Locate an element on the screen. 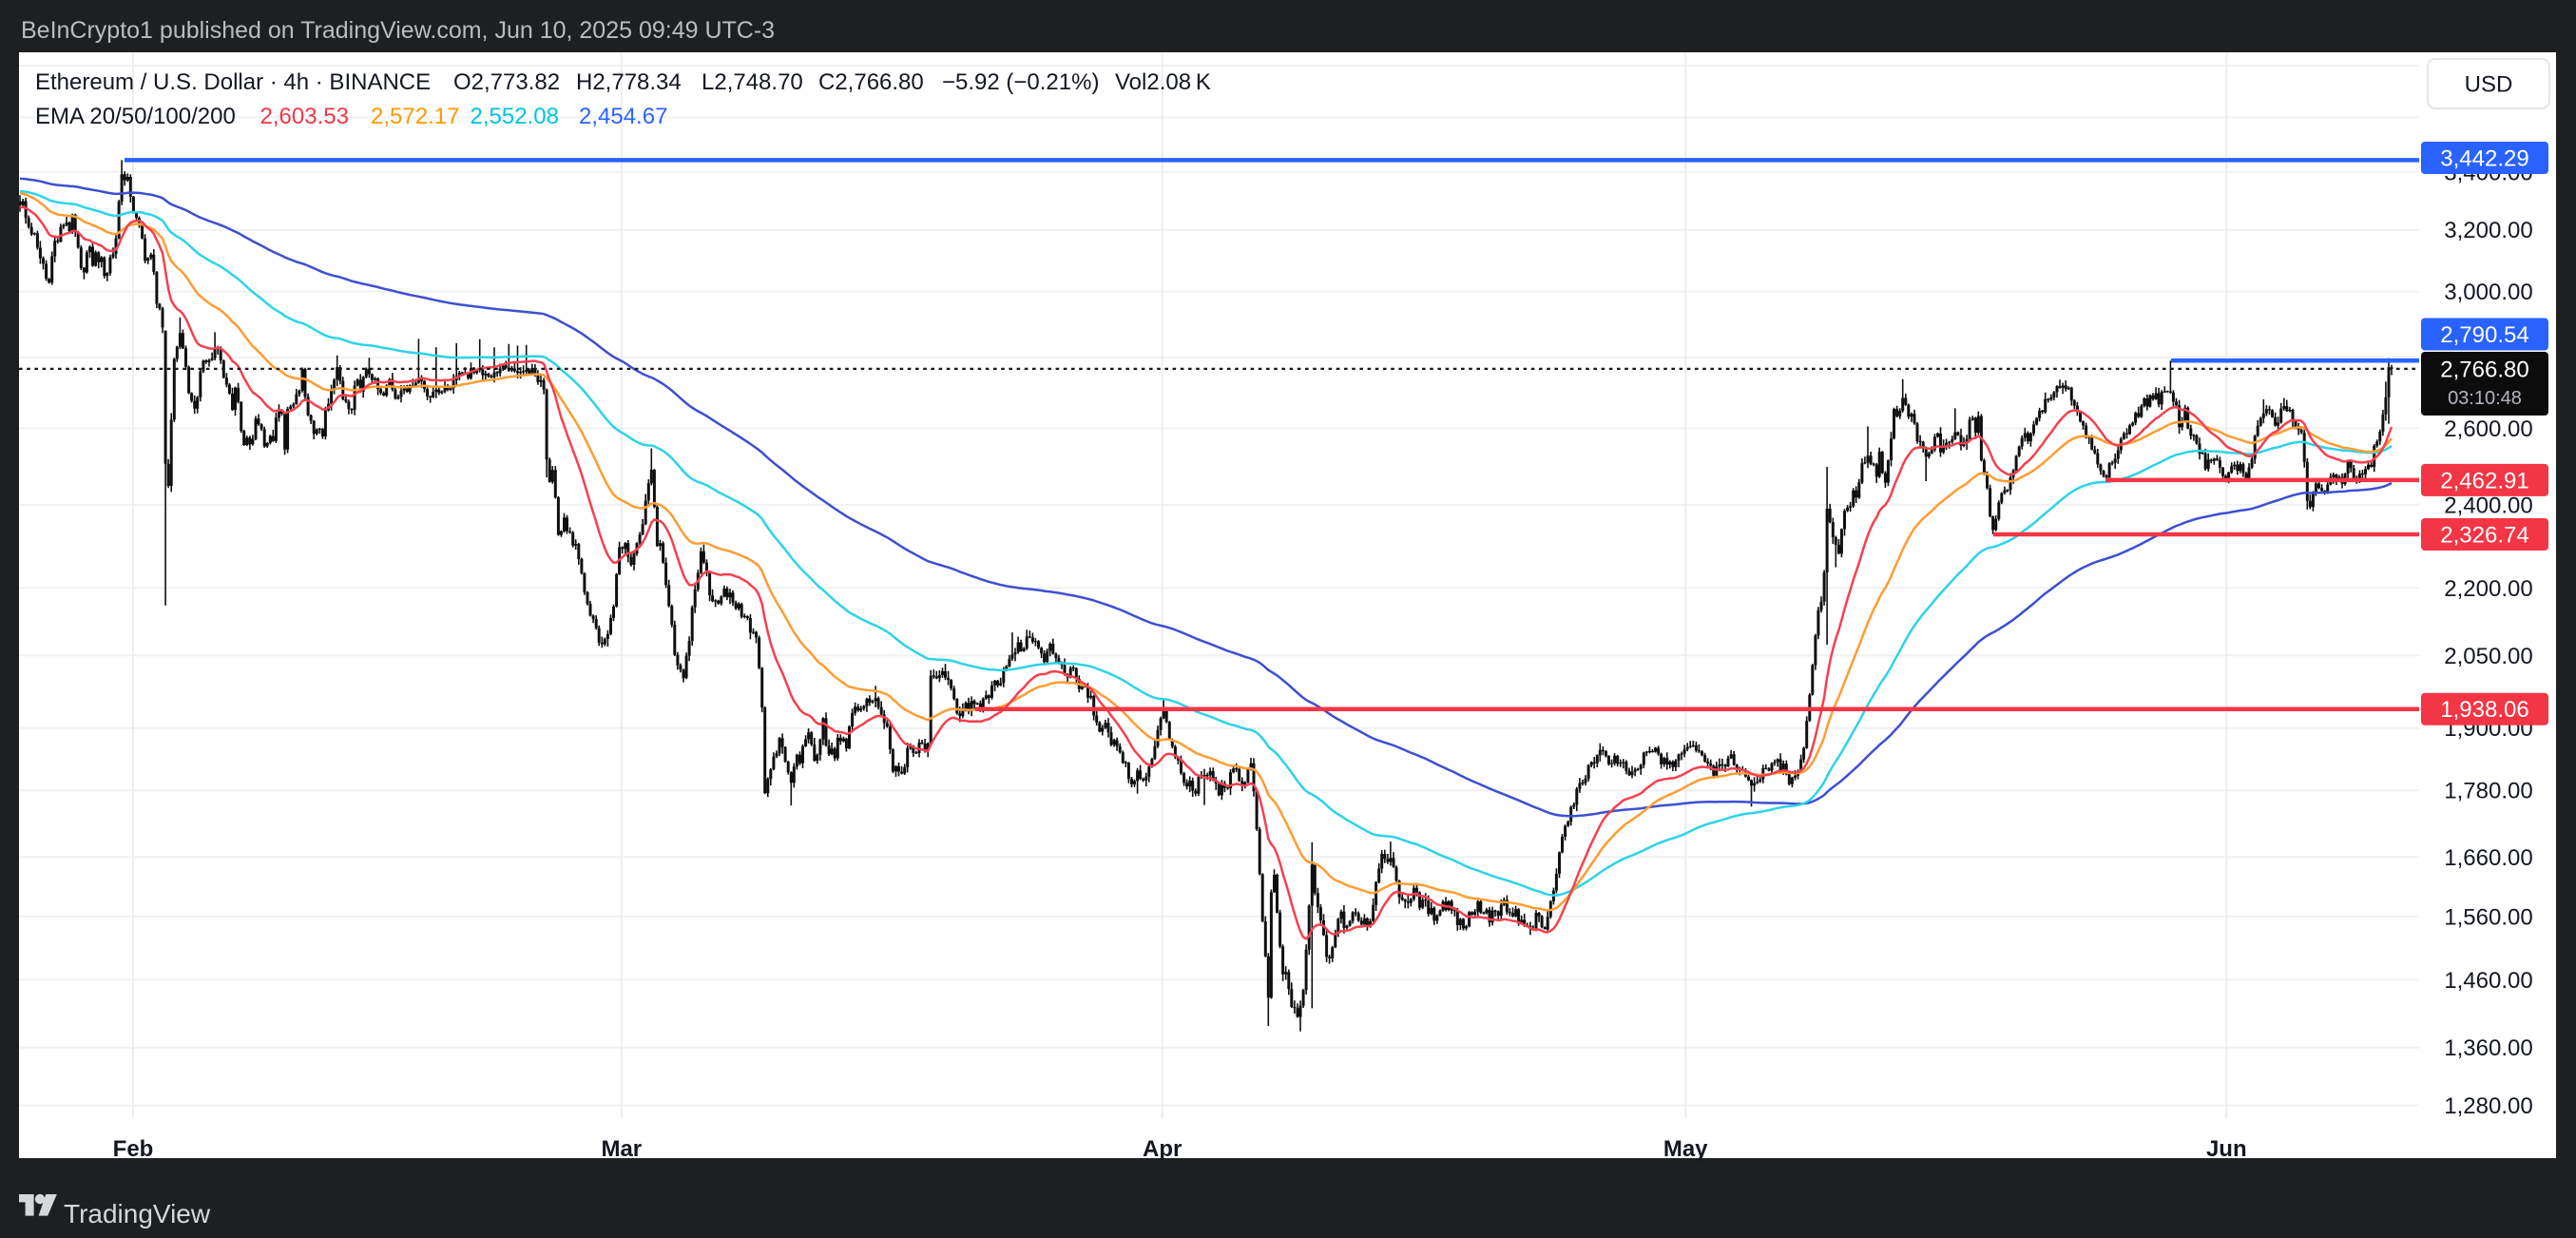 Image resolution: width=2576 pixels, height=1238 pixels. svg-text: USD is located at coordinates (2489, 85).